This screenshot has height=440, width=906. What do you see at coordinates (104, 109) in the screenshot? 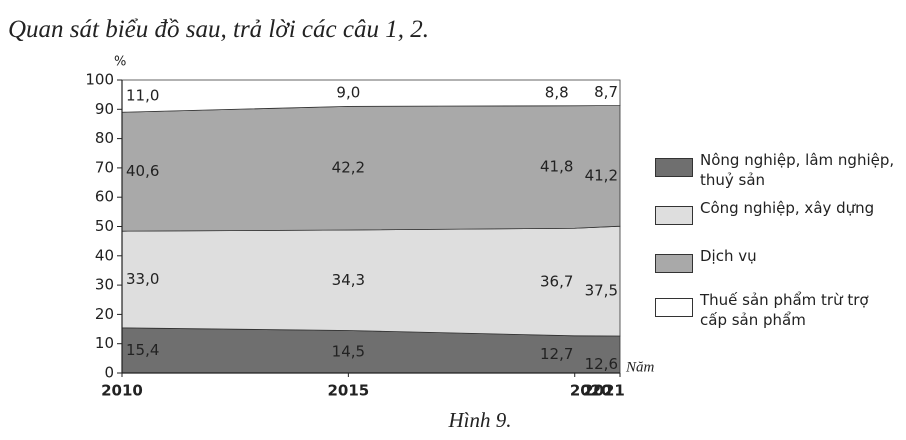
I see `y-tick-label: 90` at bounding box center [104, 109].